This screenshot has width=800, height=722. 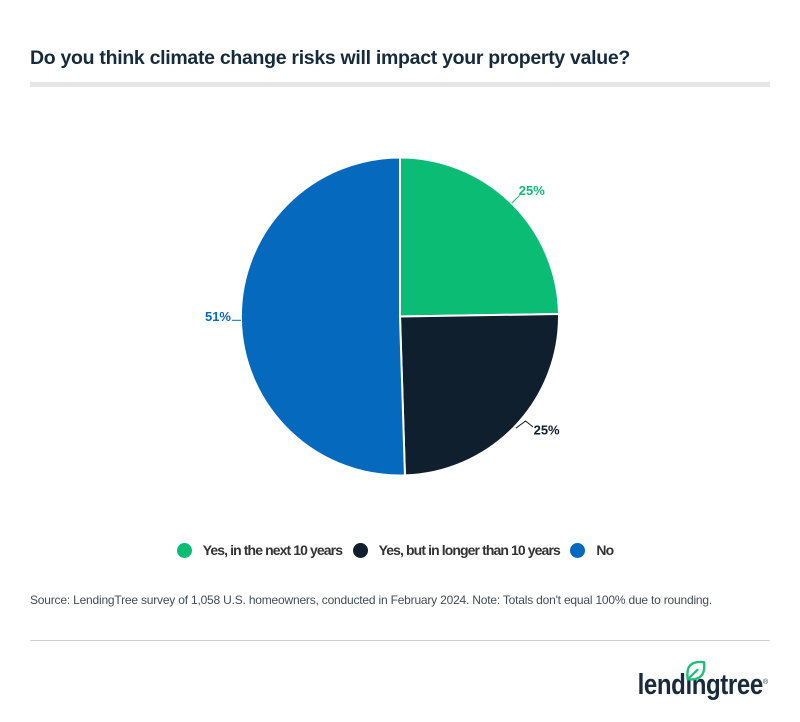 What do you see at coordinates (218, 316) in the screenshot?
I see `svg-text: 51%` at bounding box center [218, 316].